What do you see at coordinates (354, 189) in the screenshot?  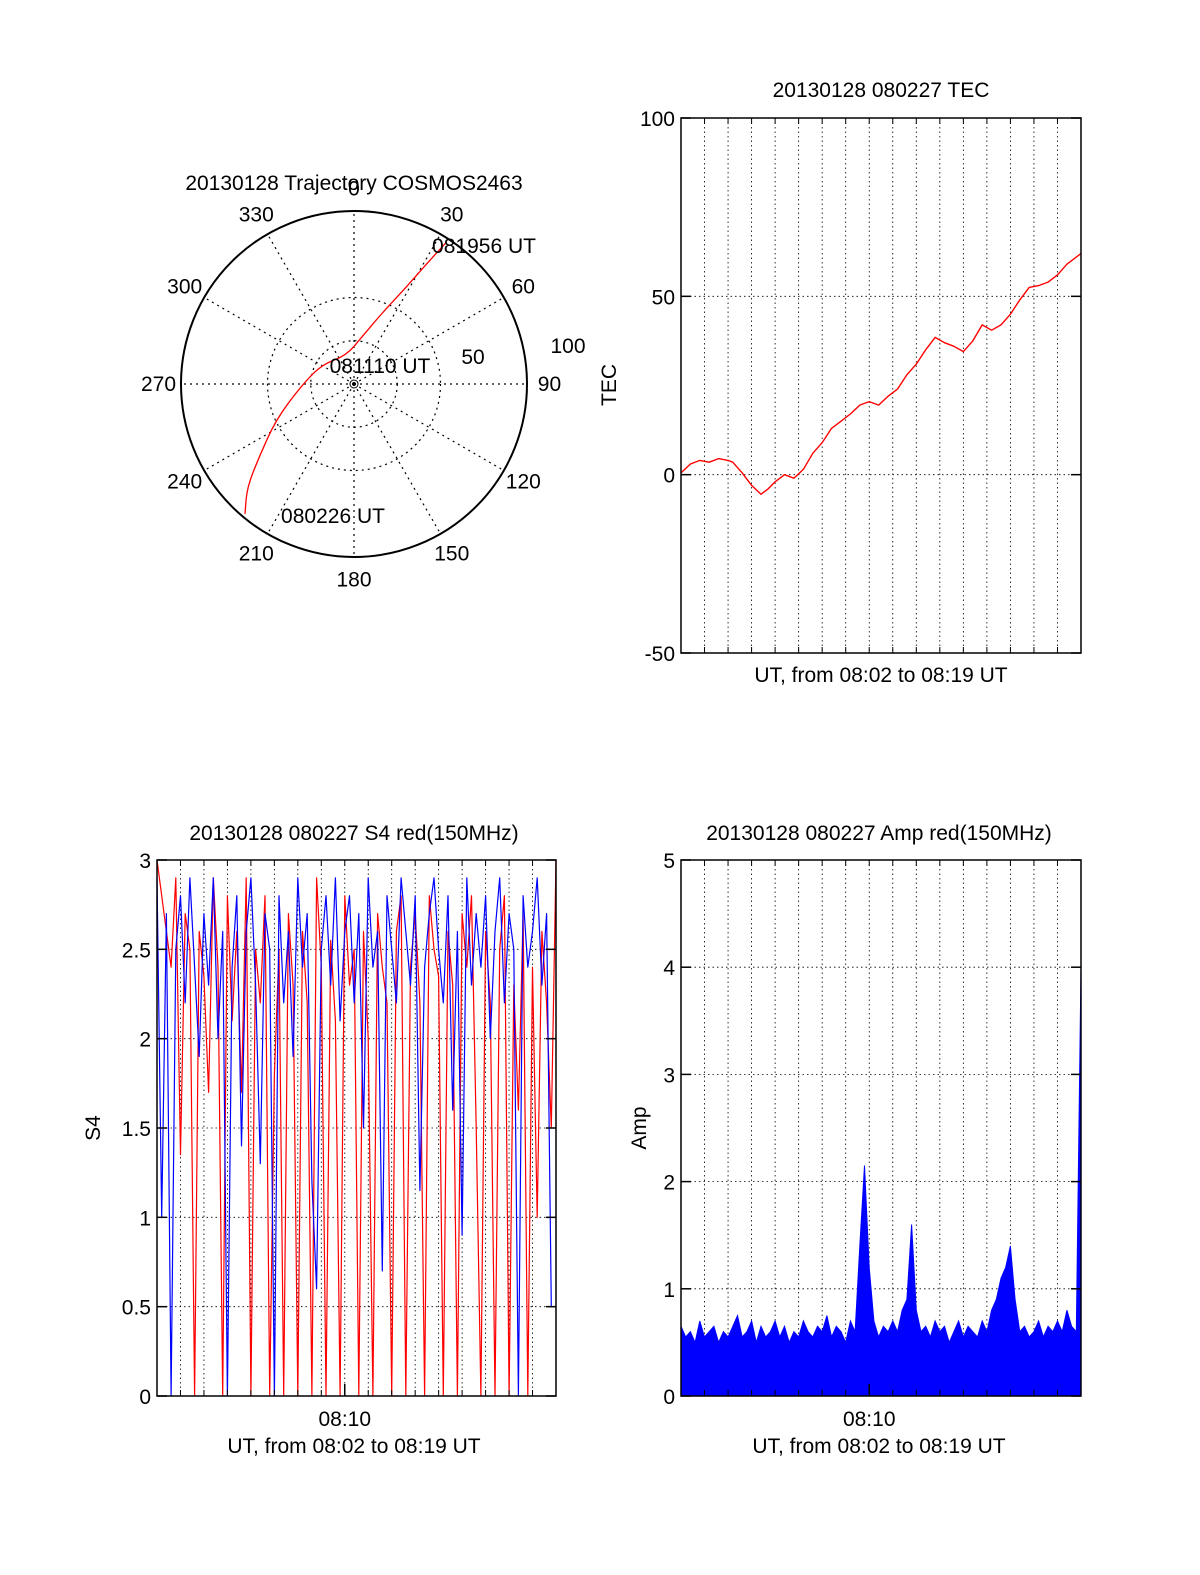 I see `polar-azimuth-label: 0` at bounding box center [354, 189].